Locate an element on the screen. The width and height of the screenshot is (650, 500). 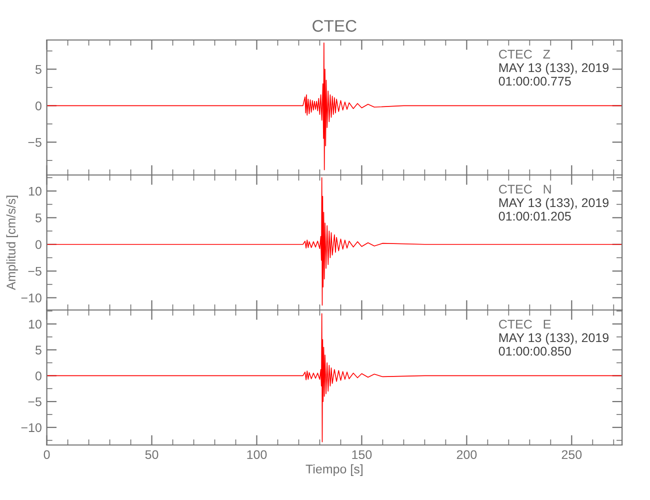
x-tick-label: 50 is located at coordinates (151, 455).